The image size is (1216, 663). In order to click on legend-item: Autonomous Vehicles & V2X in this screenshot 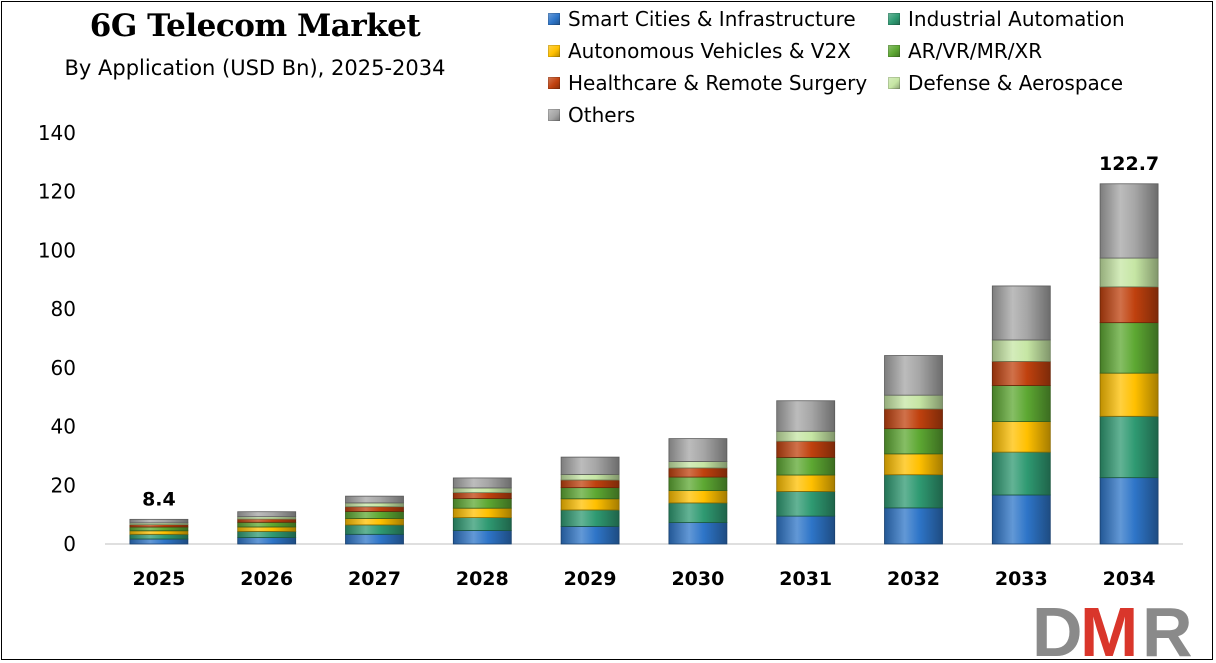, I will do `click(699, 51)`.